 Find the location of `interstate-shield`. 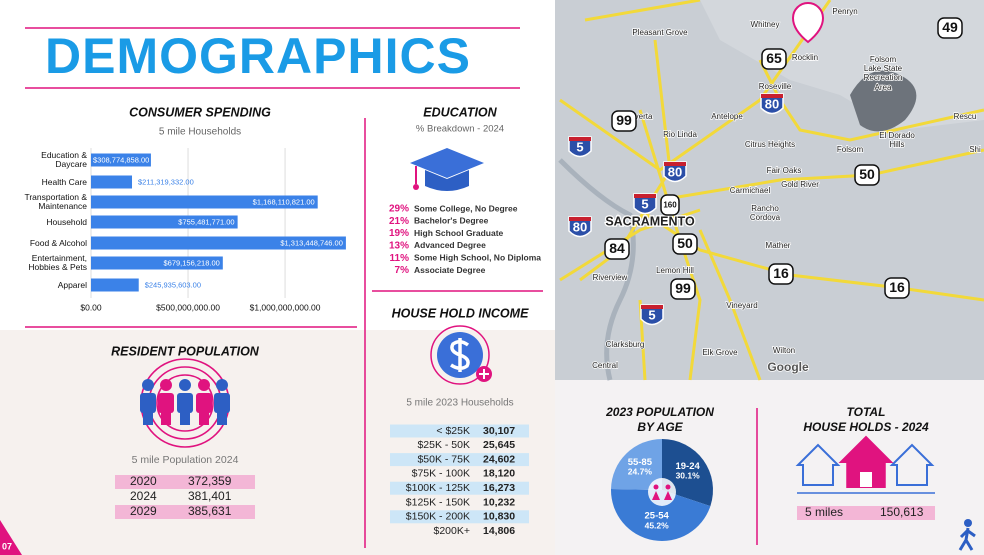

interstate-shield is located at coordinates (772, 104).